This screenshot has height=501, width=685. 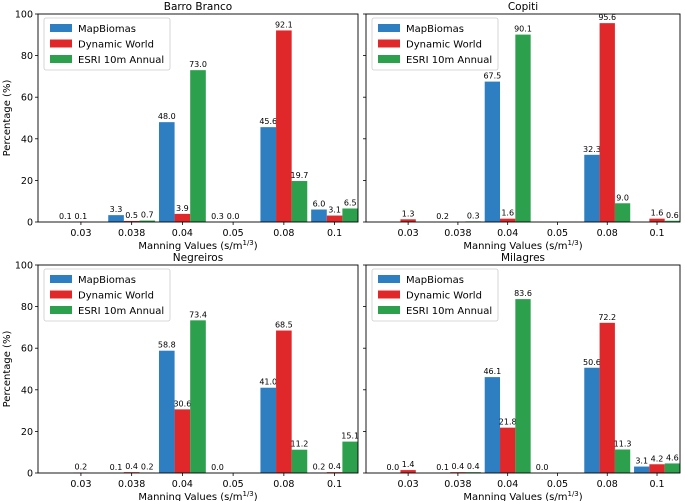 I want to click on data-label: 45.6, so click(x=268, y=121).